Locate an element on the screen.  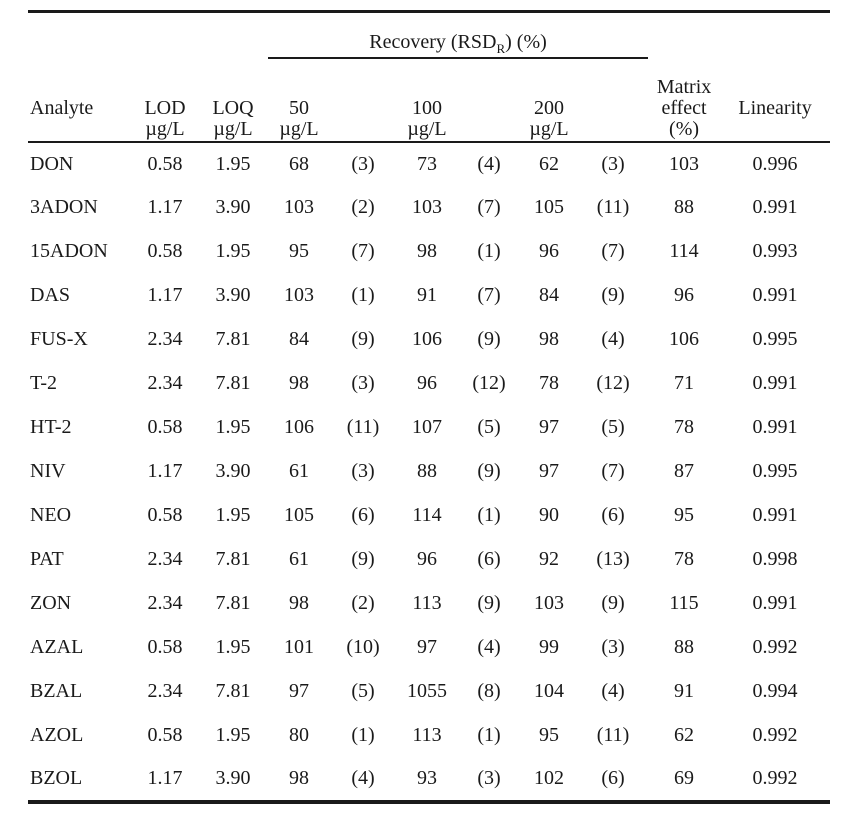
recovery-50-rsd-header-spacer is located at coordinates (363, 100).